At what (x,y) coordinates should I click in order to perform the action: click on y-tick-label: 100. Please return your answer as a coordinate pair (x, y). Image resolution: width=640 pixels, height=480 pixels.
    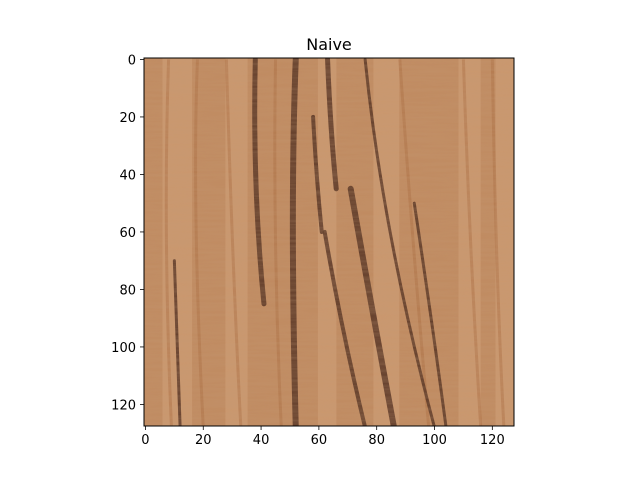
    Looking at the image, I should click on (123, 348).